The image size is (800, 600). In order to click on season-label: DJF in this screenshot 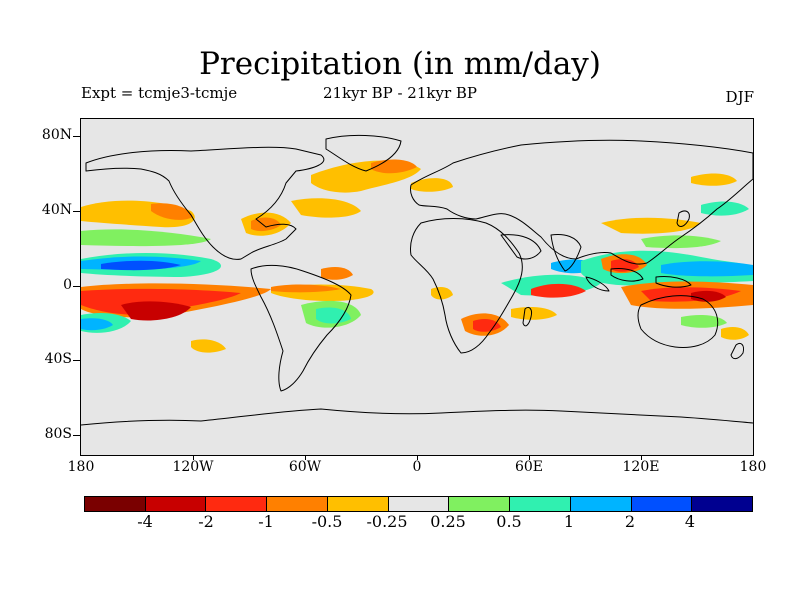, I will do `click(739, 97)`.